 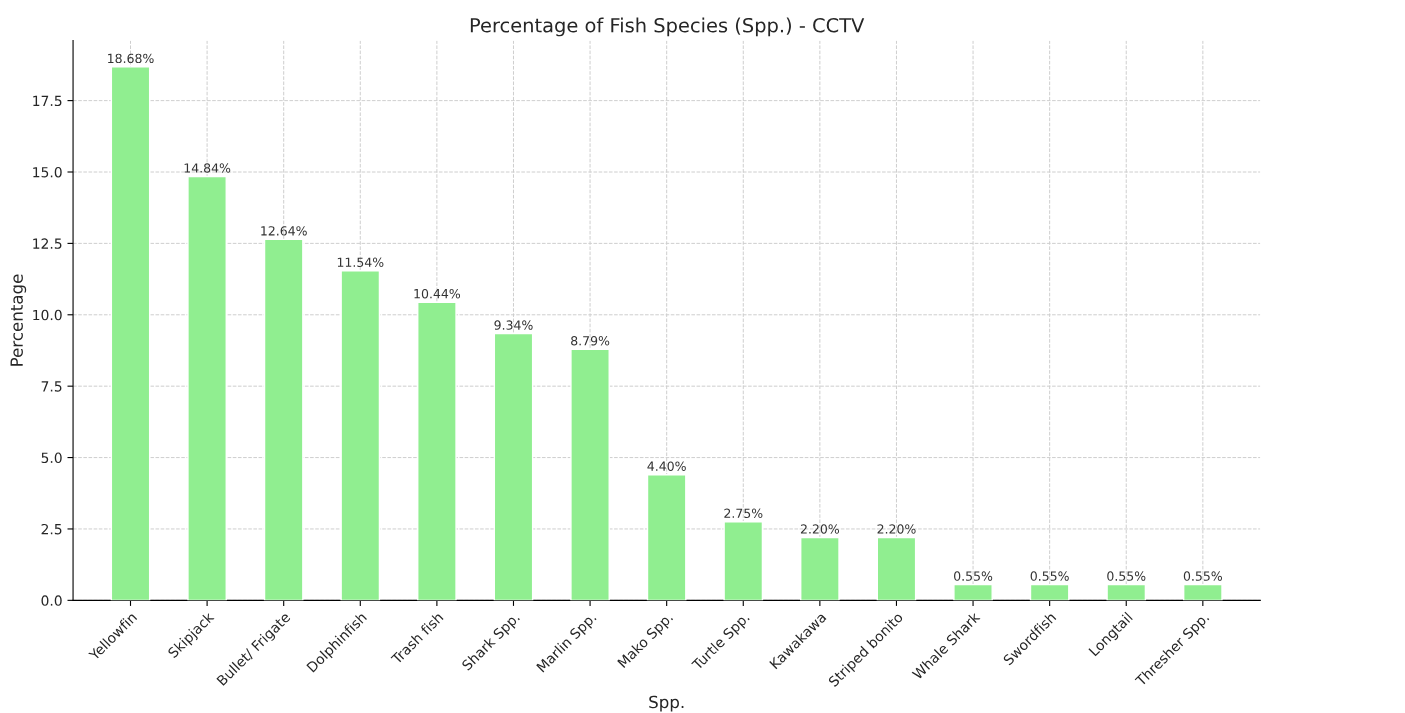 What do you see at coordinates (51, 529) in the screenshot?
I see `y-tick-label: 2.5` at bounding box center [51, 529].